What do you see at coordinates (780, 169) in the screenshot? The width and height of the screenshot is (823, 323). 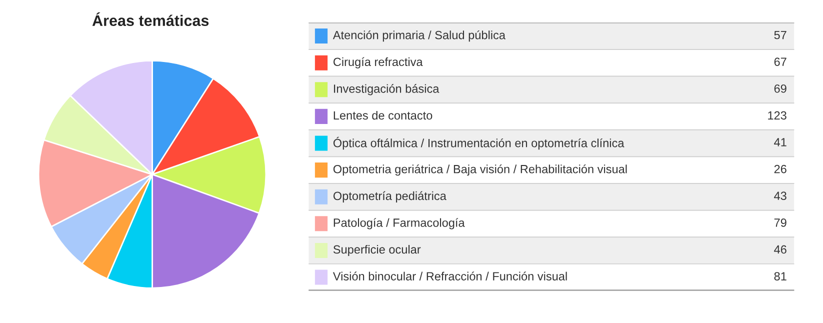 I see `data-label: 26` at bounding box center [780, 169].